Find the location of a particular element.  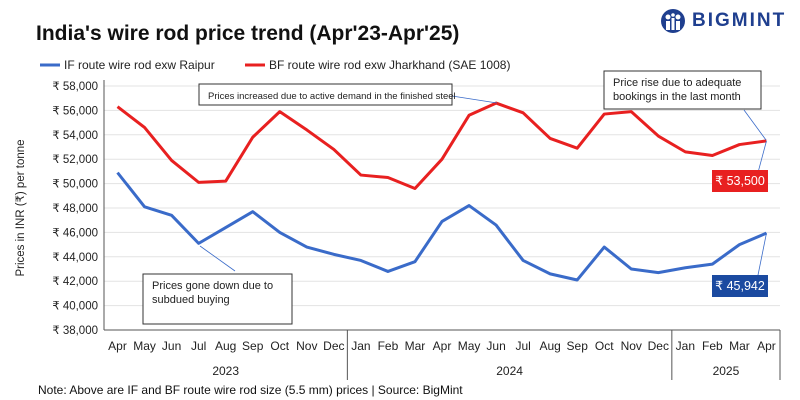

y-tick-label: ₹ 40,000 is located at coordinates (75, 307).